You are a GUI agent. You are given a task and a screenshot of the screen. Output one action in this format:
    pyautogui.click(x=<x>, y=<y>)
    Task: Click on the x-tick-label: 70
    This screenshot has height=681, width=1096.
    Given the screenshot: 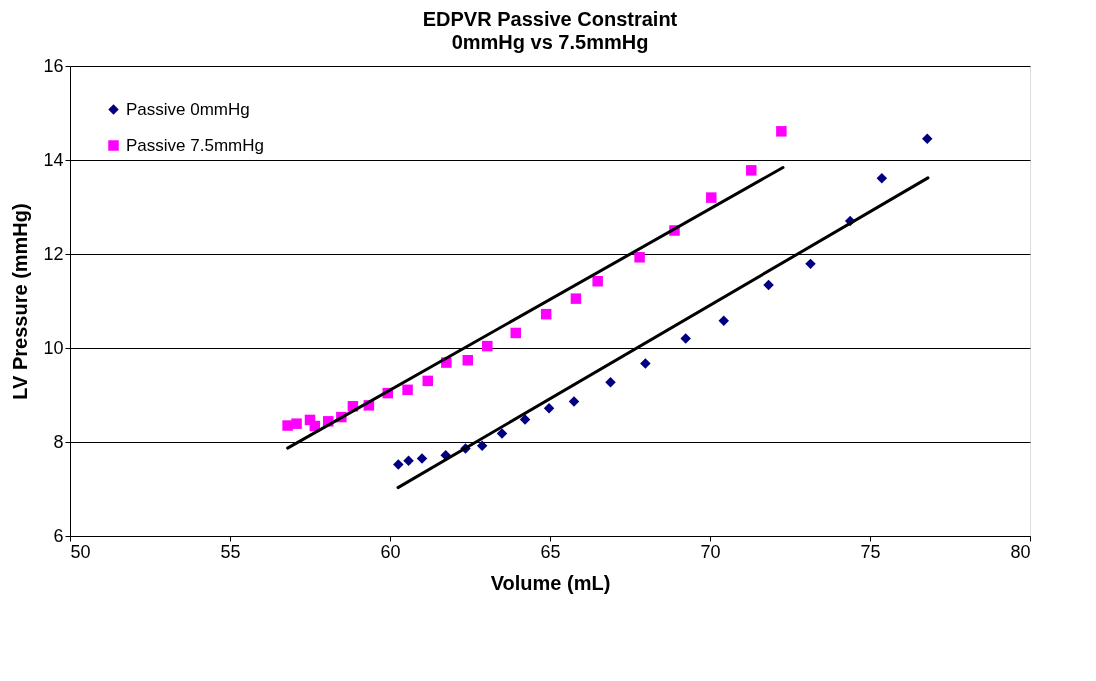 What is the action you would take?
    pyautogui.click(x=710, y=551)
    